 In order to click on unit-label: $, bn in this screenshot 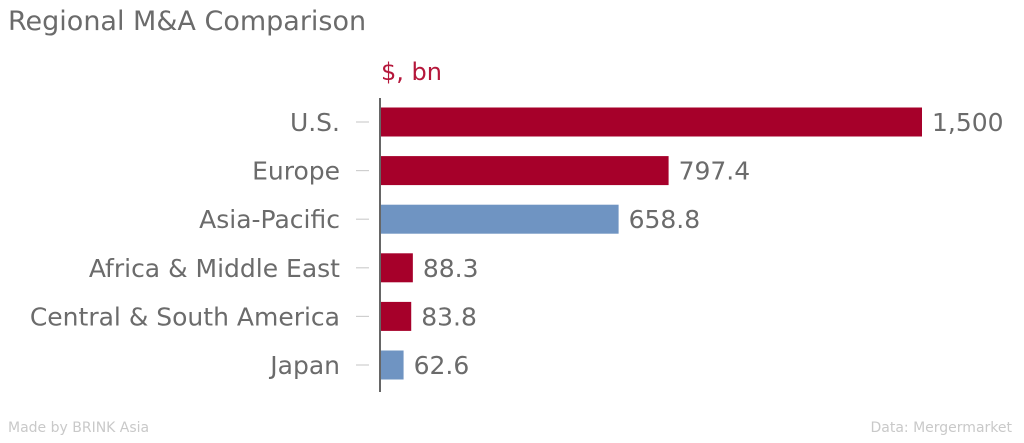, I will do `click(411, 72)`.